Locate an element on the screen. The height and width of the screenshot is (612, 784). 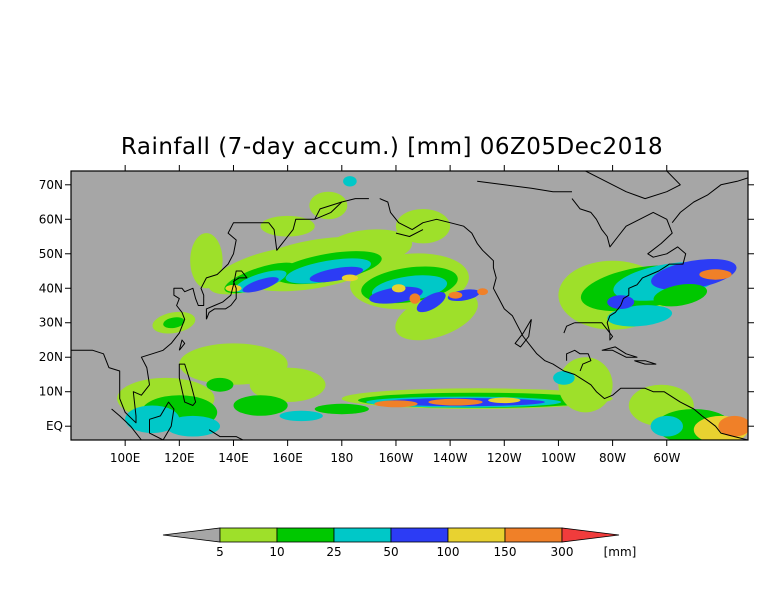
lat-tick-label: 60N is located at coordinates (51, 219).